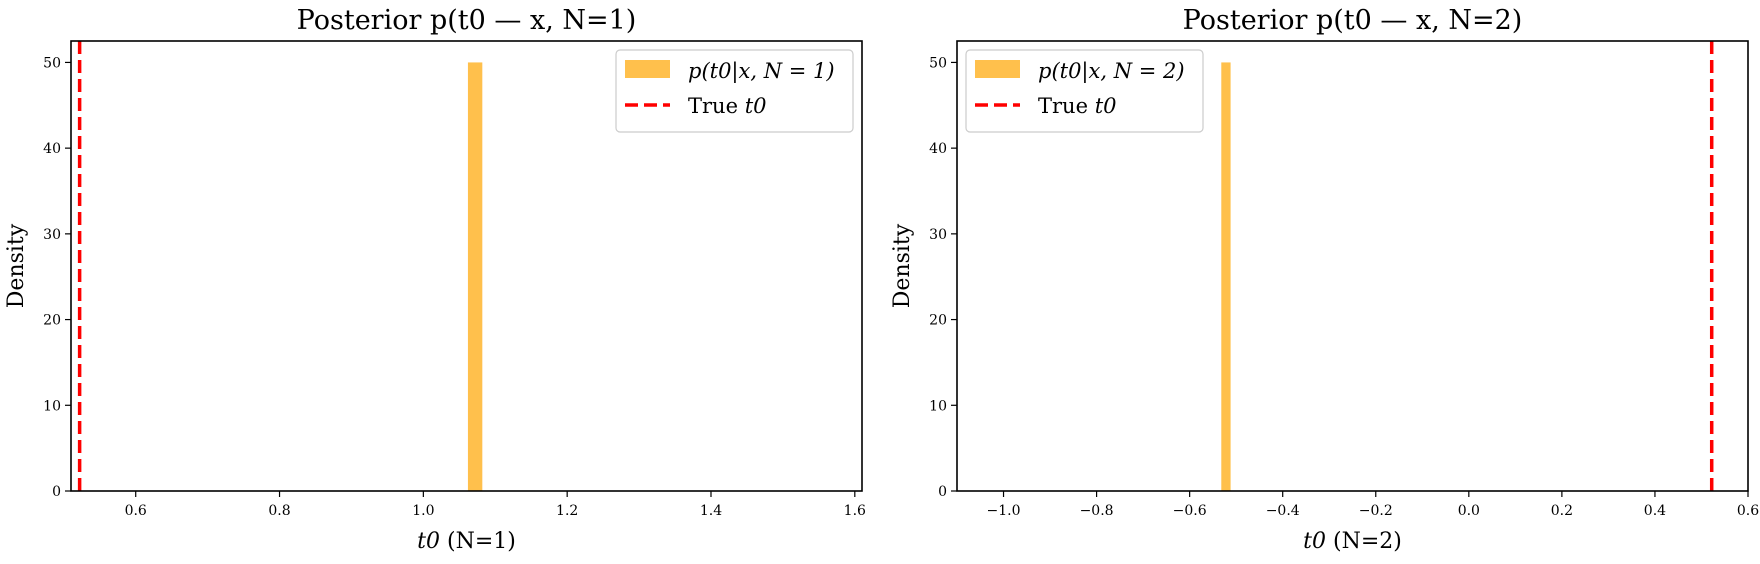 This screenshot has width=1760, height=564. What do you see at coordinates (1376, 511) in the screenshot?
I see `x-tick-label: −0.2` at bounding box center [1376, 511].